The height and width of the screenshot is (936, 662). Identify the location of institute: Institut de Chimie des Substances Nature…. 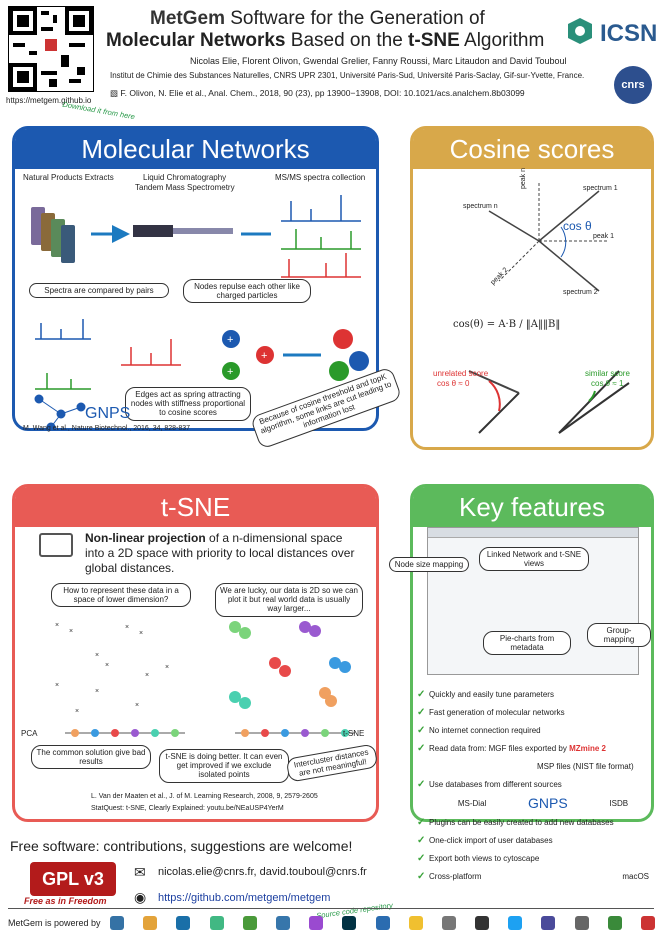
(347, 75).